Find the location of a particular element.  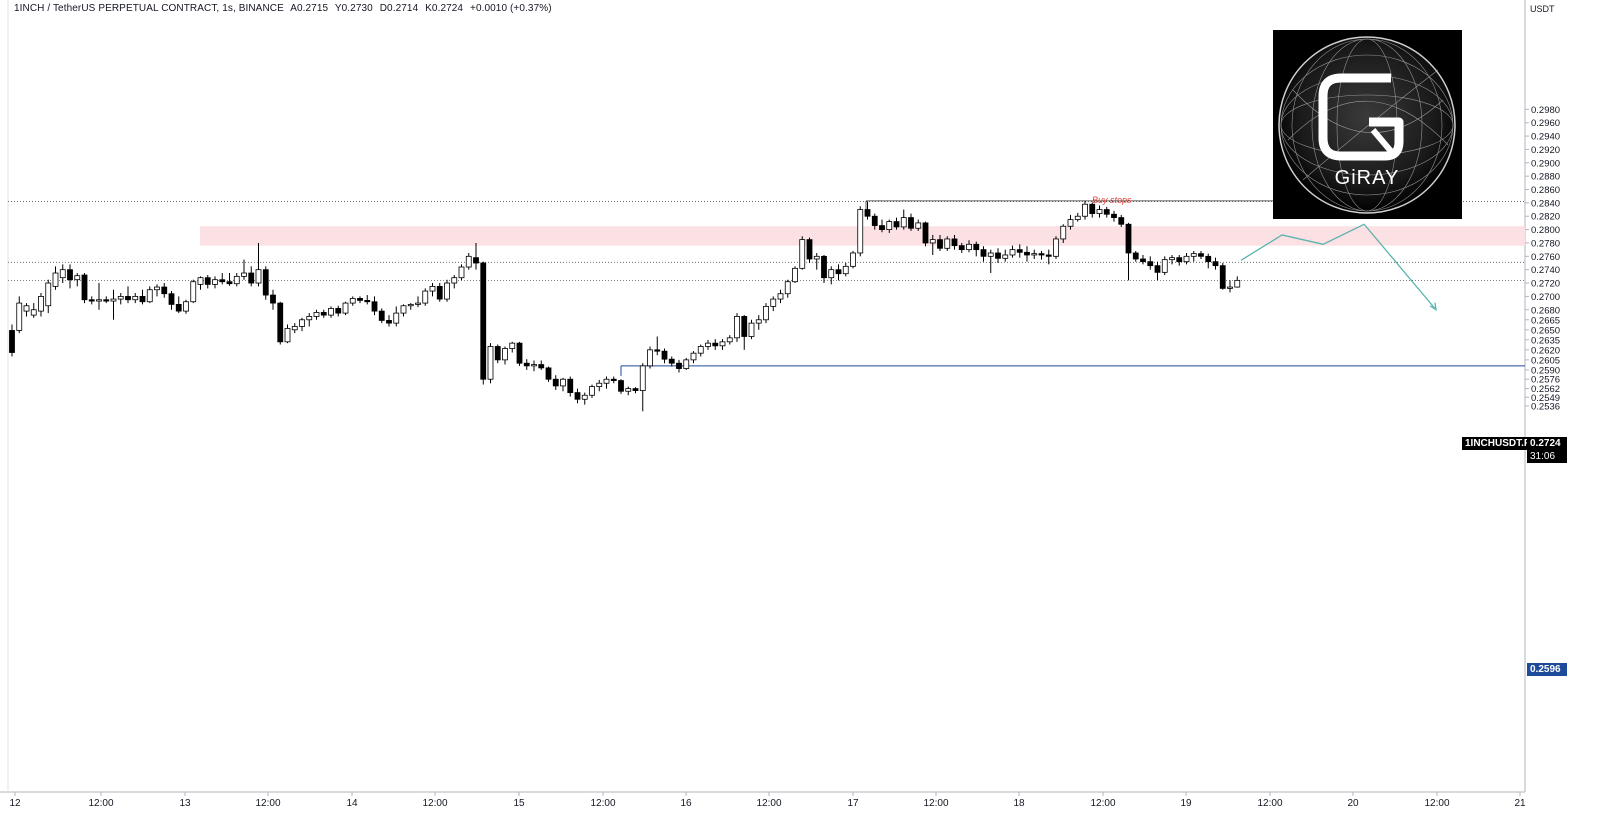

x-tick-label-16: 20 is located at coordinates (1353, 803).